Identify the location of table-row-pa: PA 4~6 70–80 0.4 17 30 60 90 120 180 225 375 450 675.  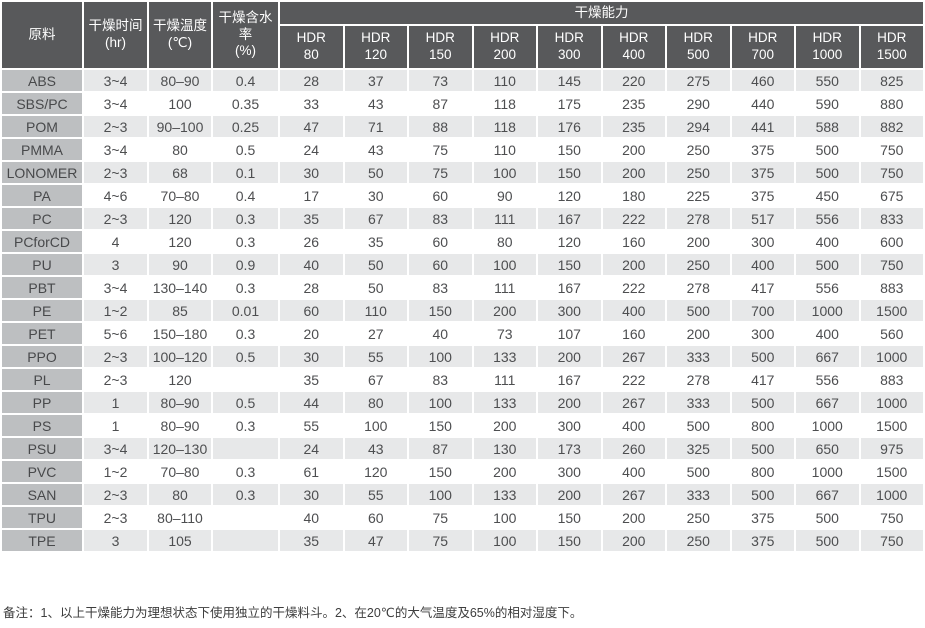
(462, 195).